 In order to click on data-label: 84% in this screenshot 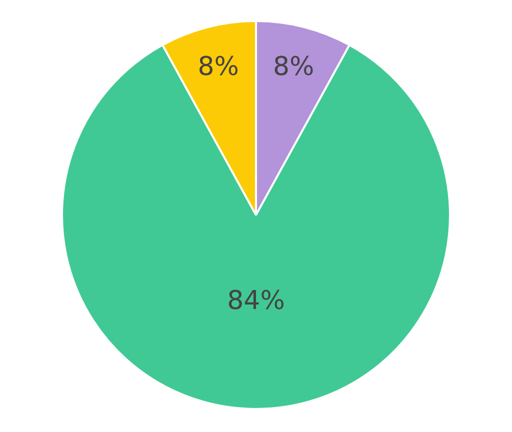, I will do `click(256, 301)`.